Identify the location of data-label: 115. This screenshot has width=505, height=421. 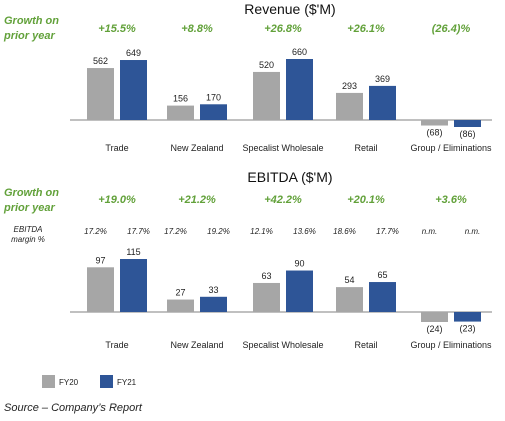
(133, 252).